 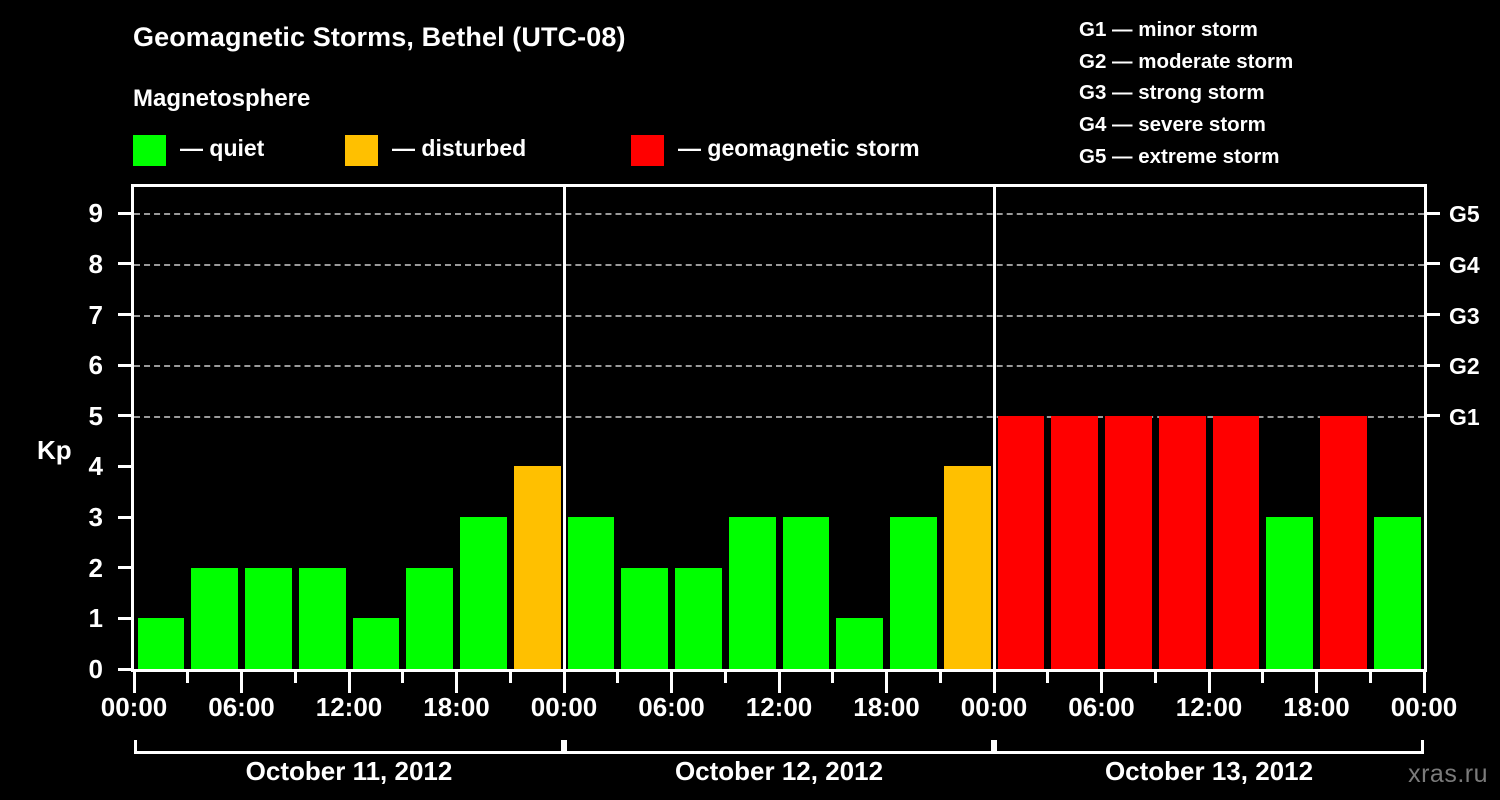 I want to click on g-tick-label: G1, so click(x=1464, y=416).